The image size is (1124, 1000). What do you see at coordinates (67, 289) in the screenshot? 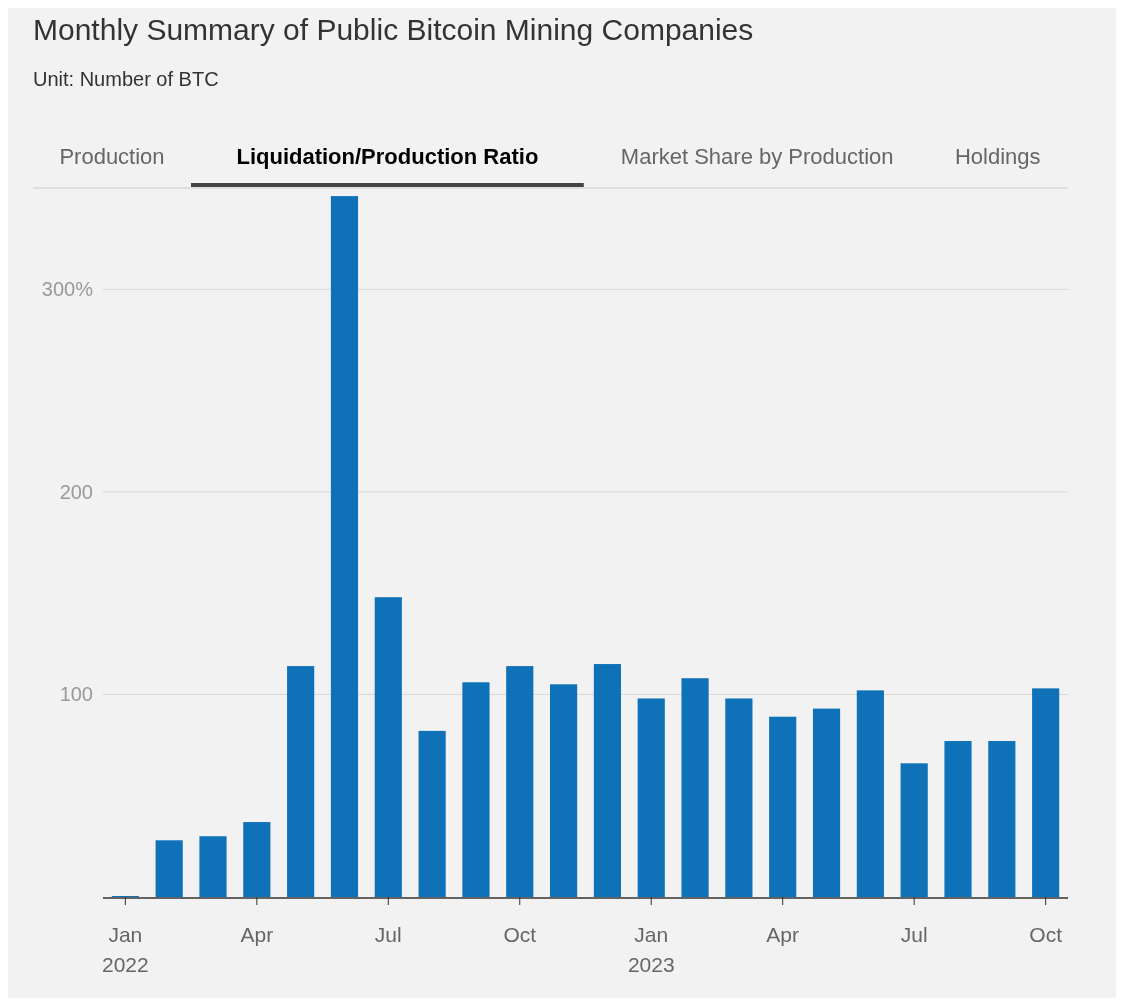
I see `y-tick-label: 300%` at bounding box center [67, 289].